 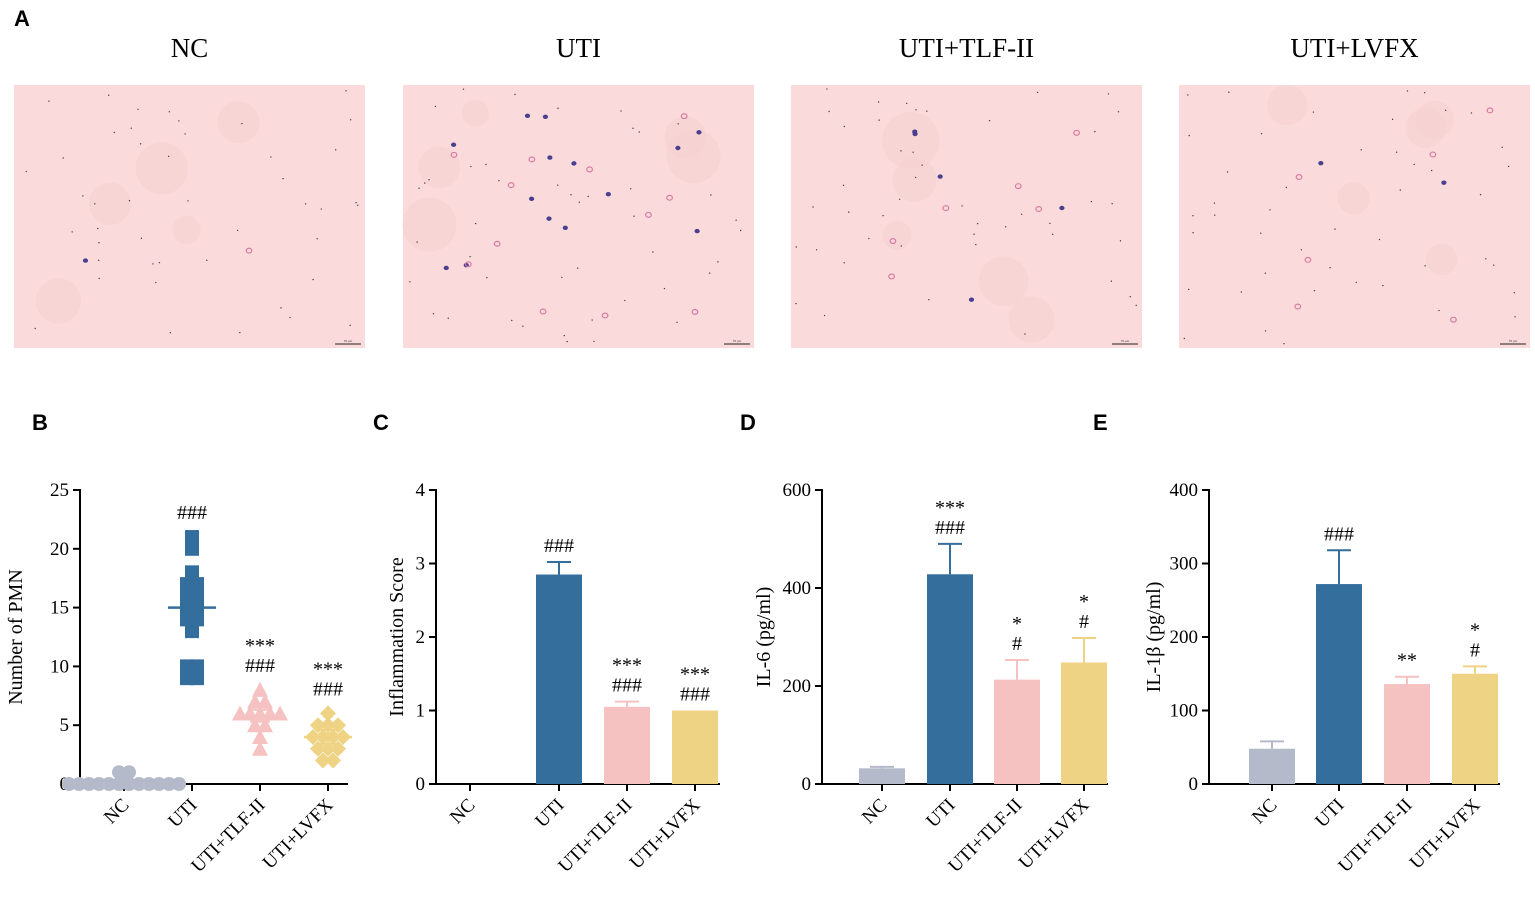 I want to click on bar-uti-tlf-ii, so click(x=1017, y=731).